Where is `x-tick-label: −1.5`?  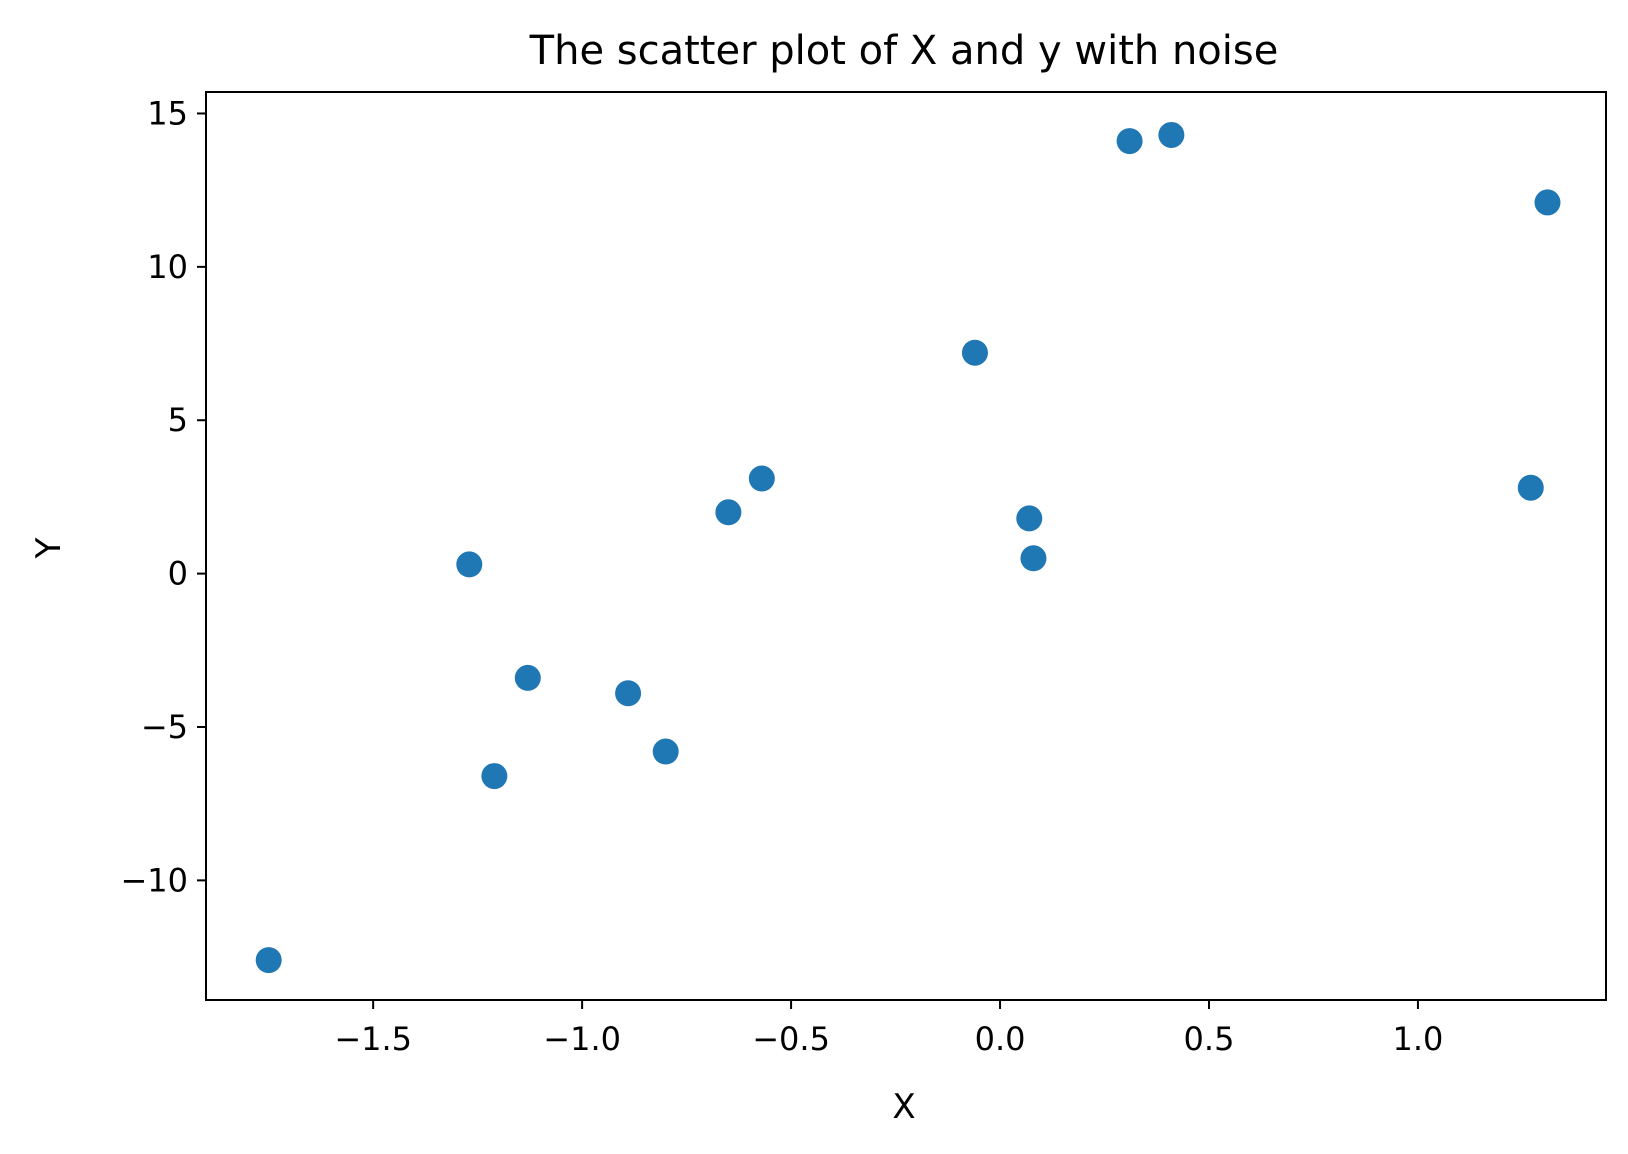
x-tick-label: −1.5 is located at coordinates (373, 1039).